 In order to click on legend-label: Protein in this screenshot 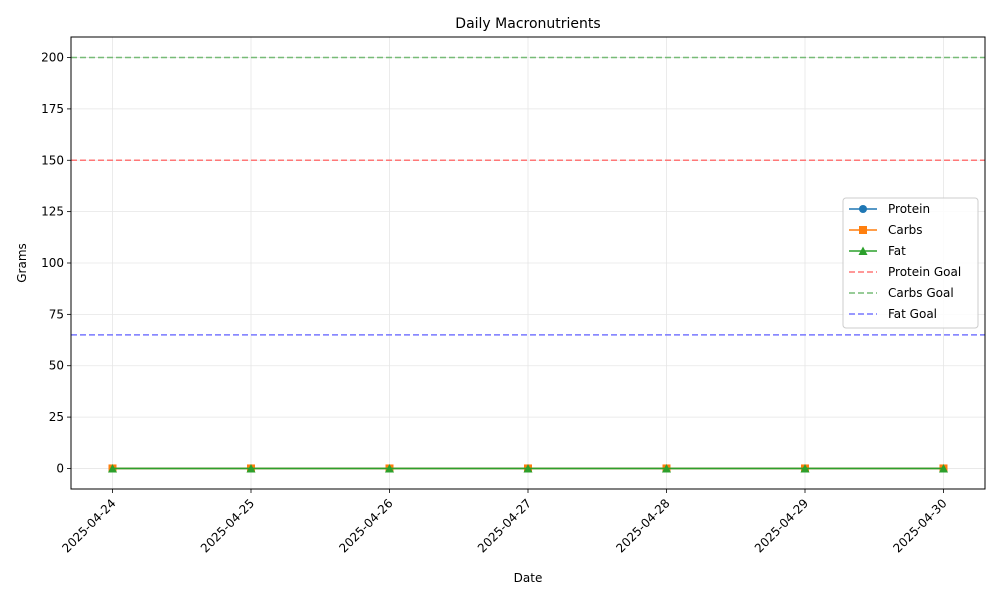, I will do `click(909, 209)`.